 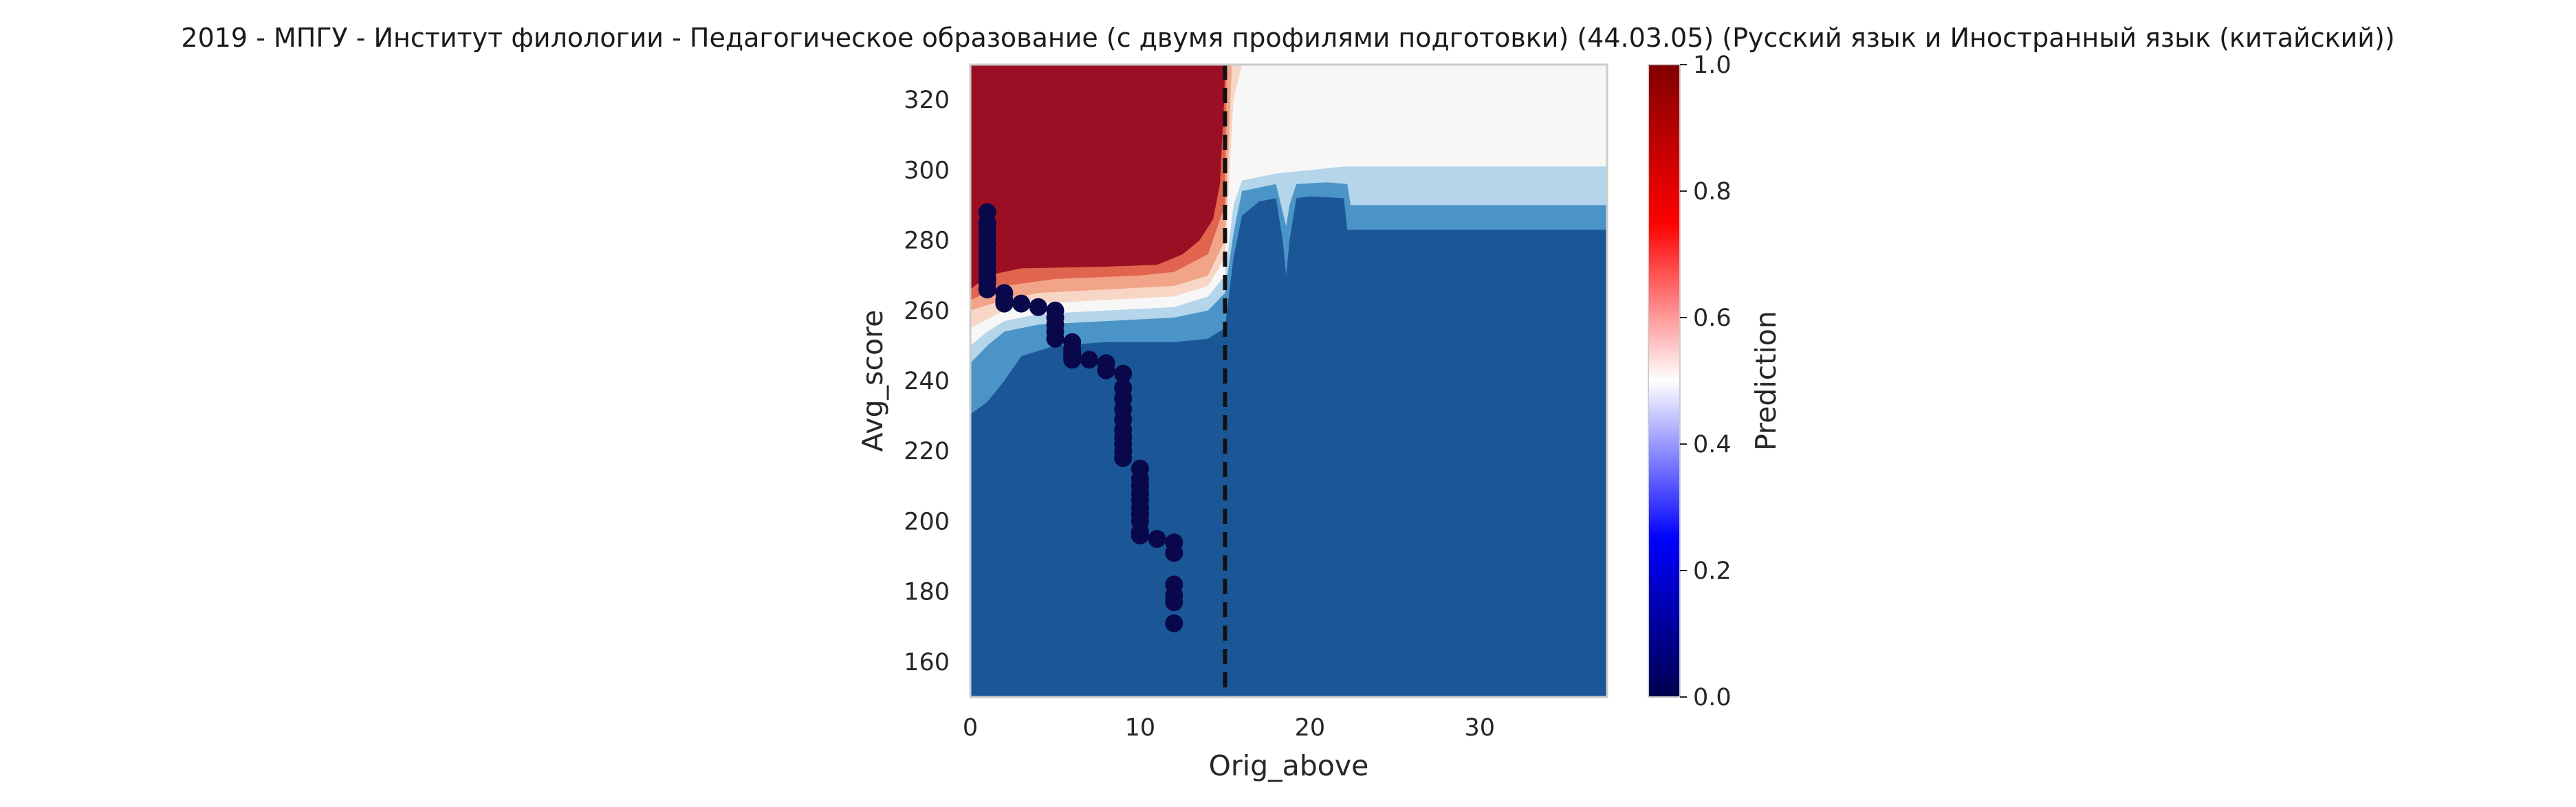 What do you see at coordinates (927, 170) in the screenshot?
I see `y-tick-label: 300` at bounding box center [927, 170].